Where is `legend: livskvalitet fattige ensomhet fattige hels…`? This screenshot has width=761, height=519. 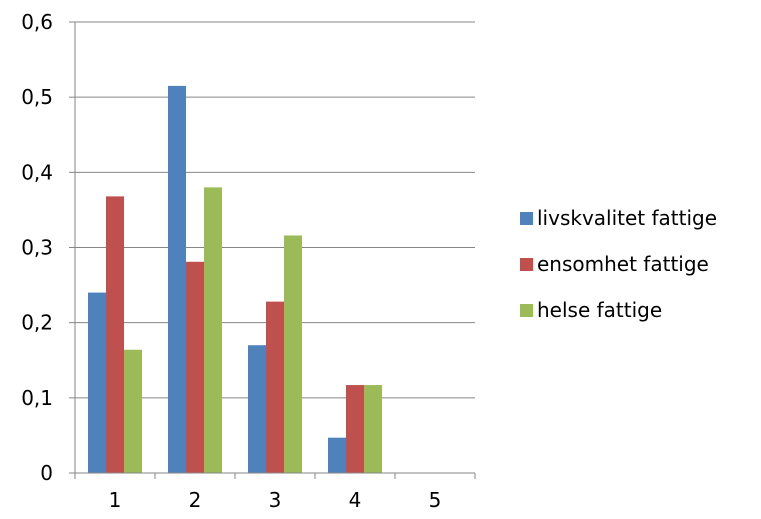 legend: livskvalitet fattige ensomhet fattige hels… is located at coordinates (618, 264).